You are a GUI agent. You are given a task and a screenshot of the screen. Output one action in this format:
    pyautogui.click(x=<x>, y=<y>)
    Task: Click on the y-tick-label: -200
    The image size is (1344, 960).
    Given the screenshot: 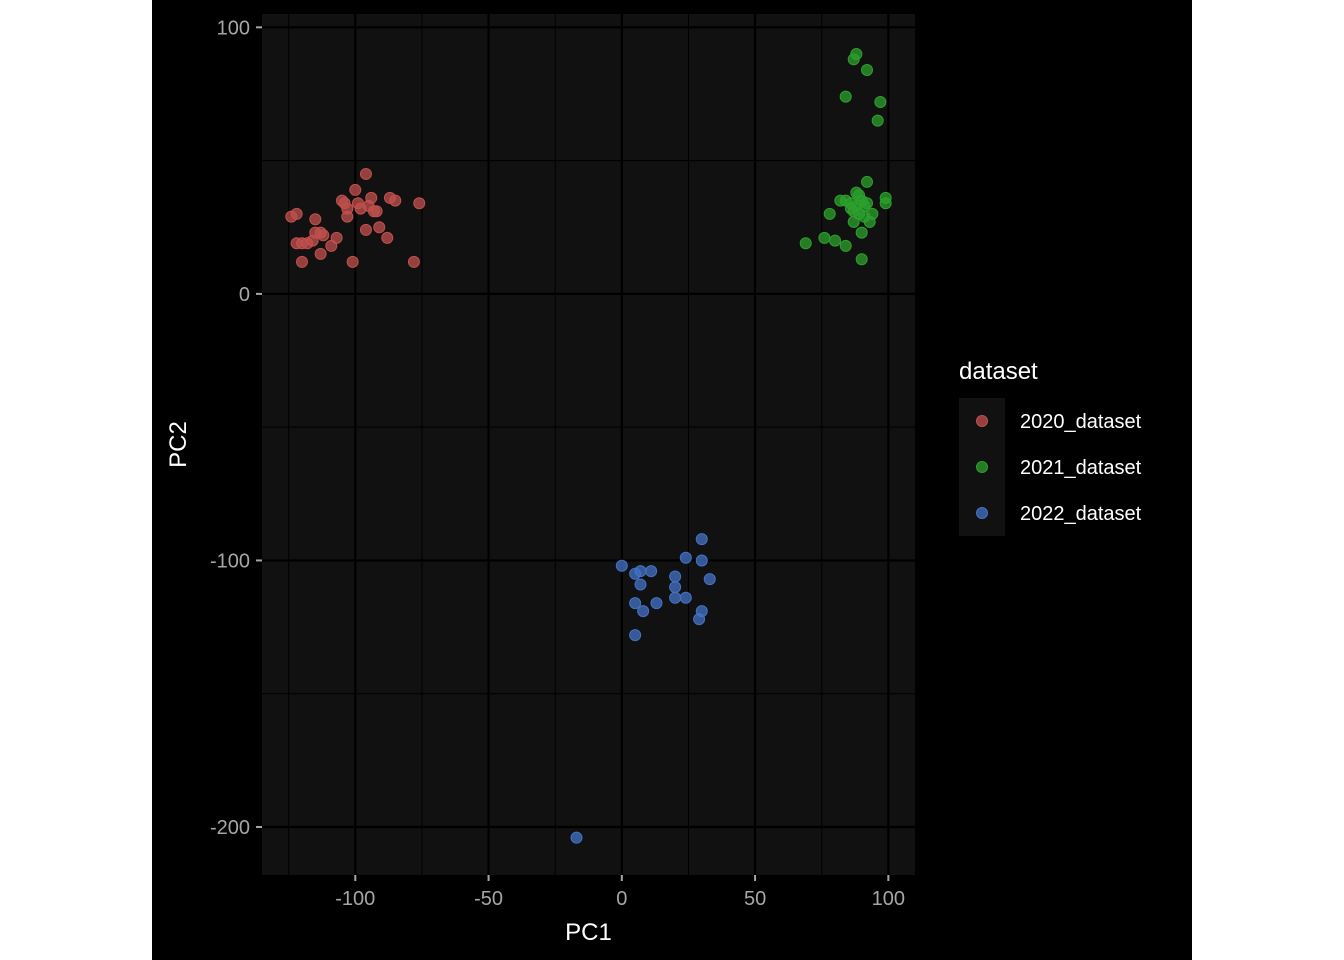 What is the action you would take?
    pyautogui.click(x=230, y=828)
    